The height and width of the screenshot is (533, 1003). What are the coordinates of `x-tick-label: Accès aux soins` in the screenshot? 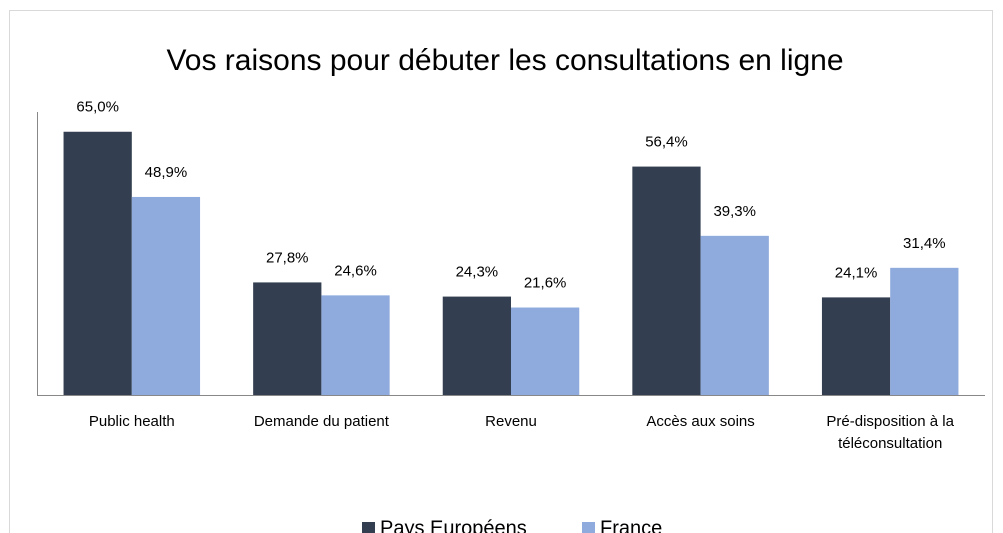 It's located at (700, 421).